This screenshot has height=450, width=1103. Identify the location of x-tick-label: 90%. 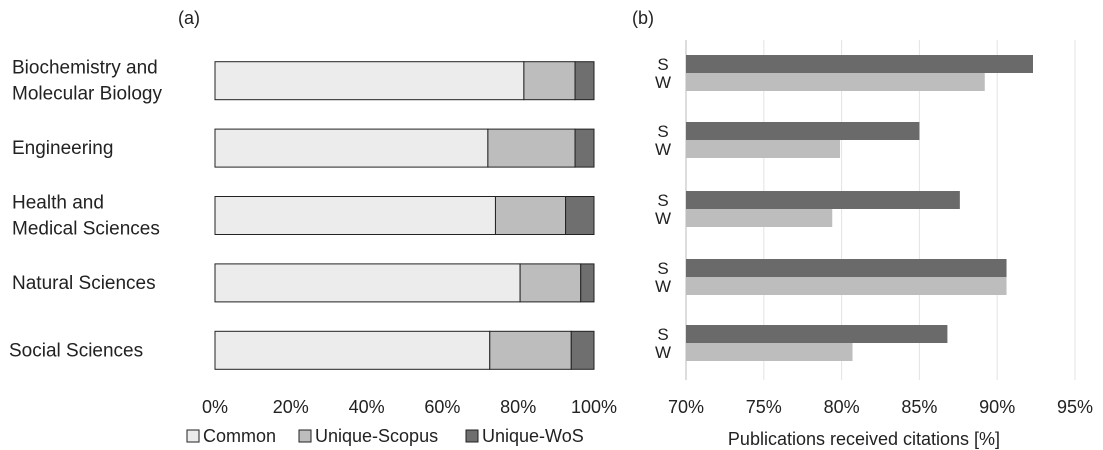
(997, 407).